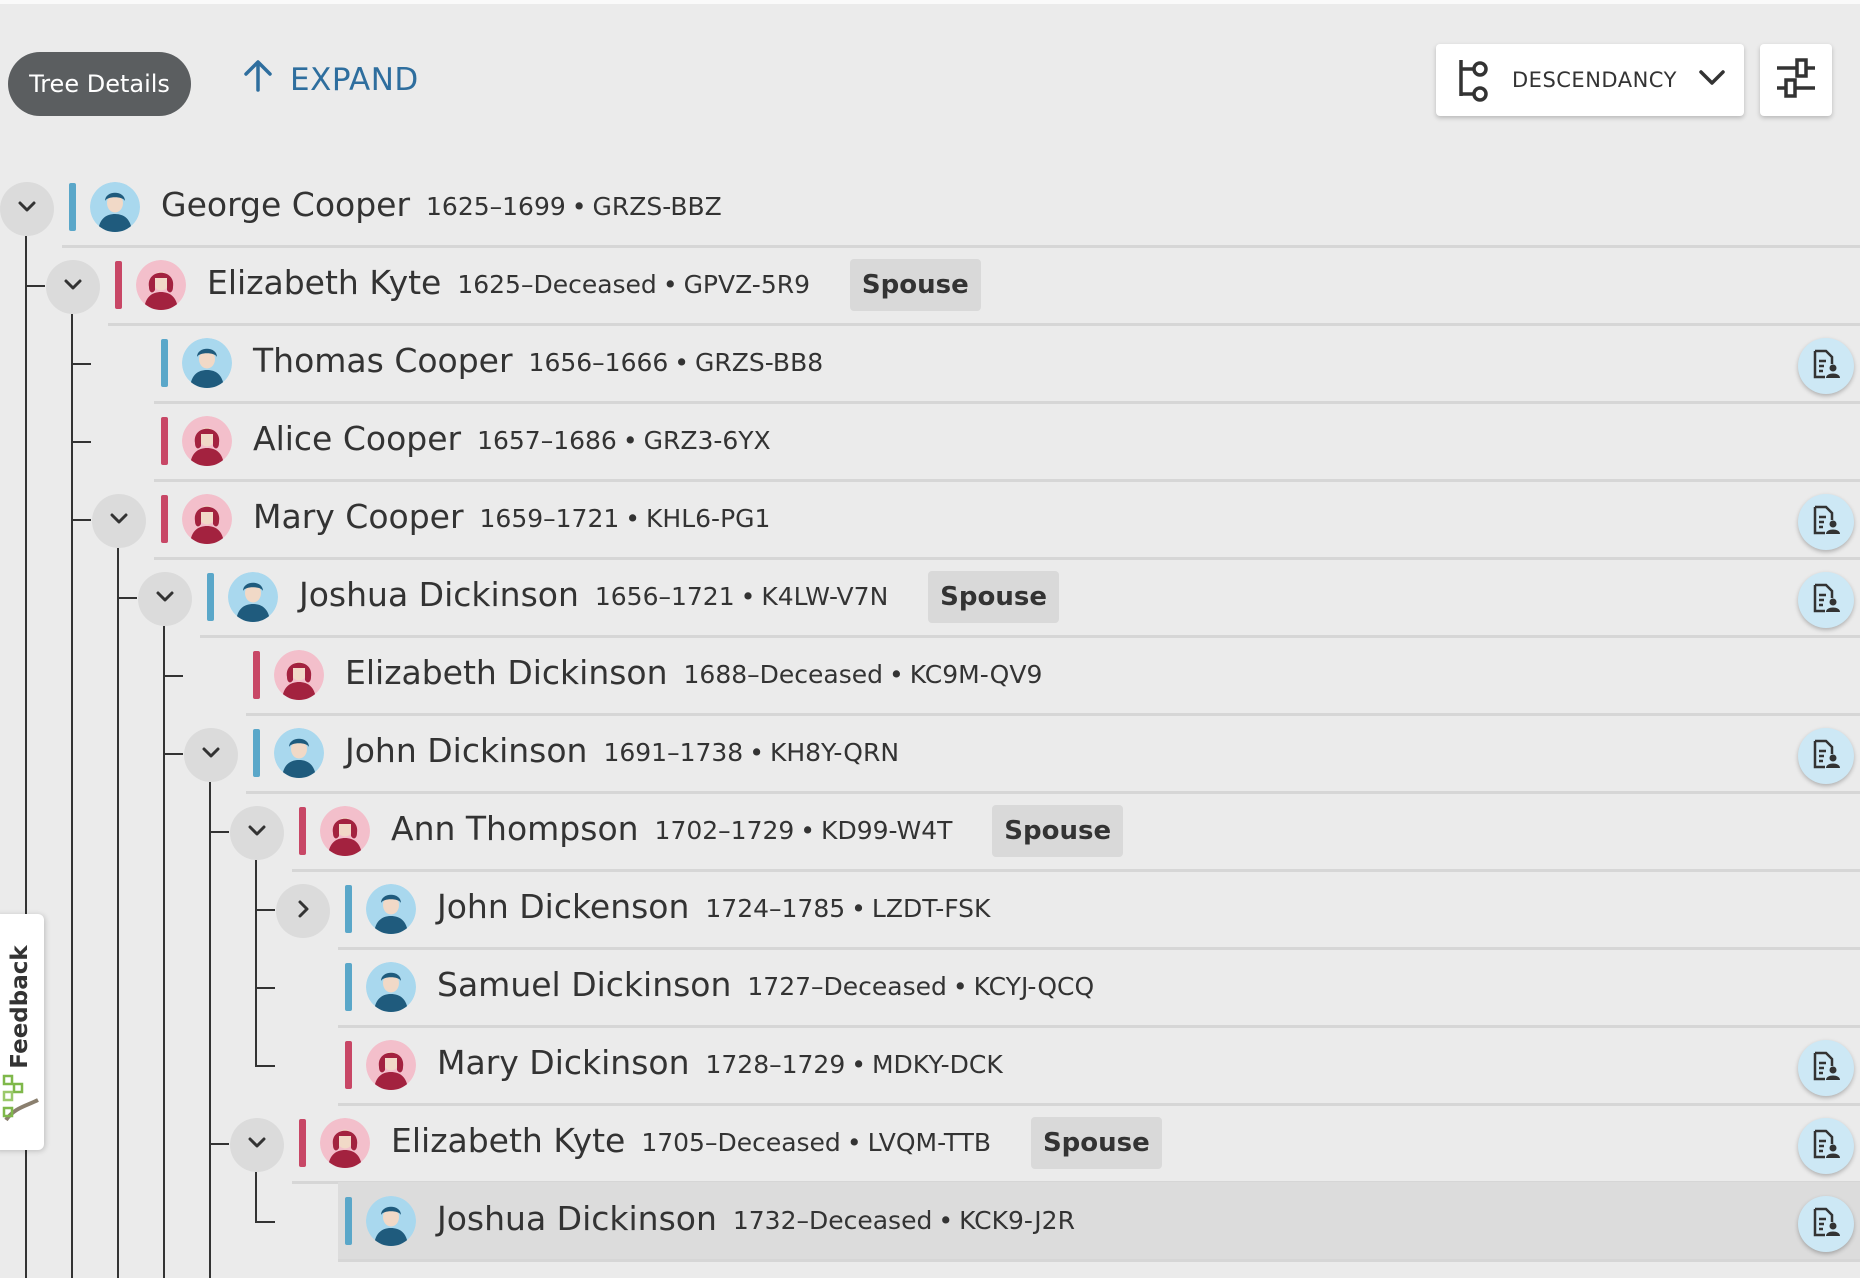  What do you see at coordinates (1474, 83) in the screenshot?
I see `descendancy-icon` at bounding box center [1474, 83].